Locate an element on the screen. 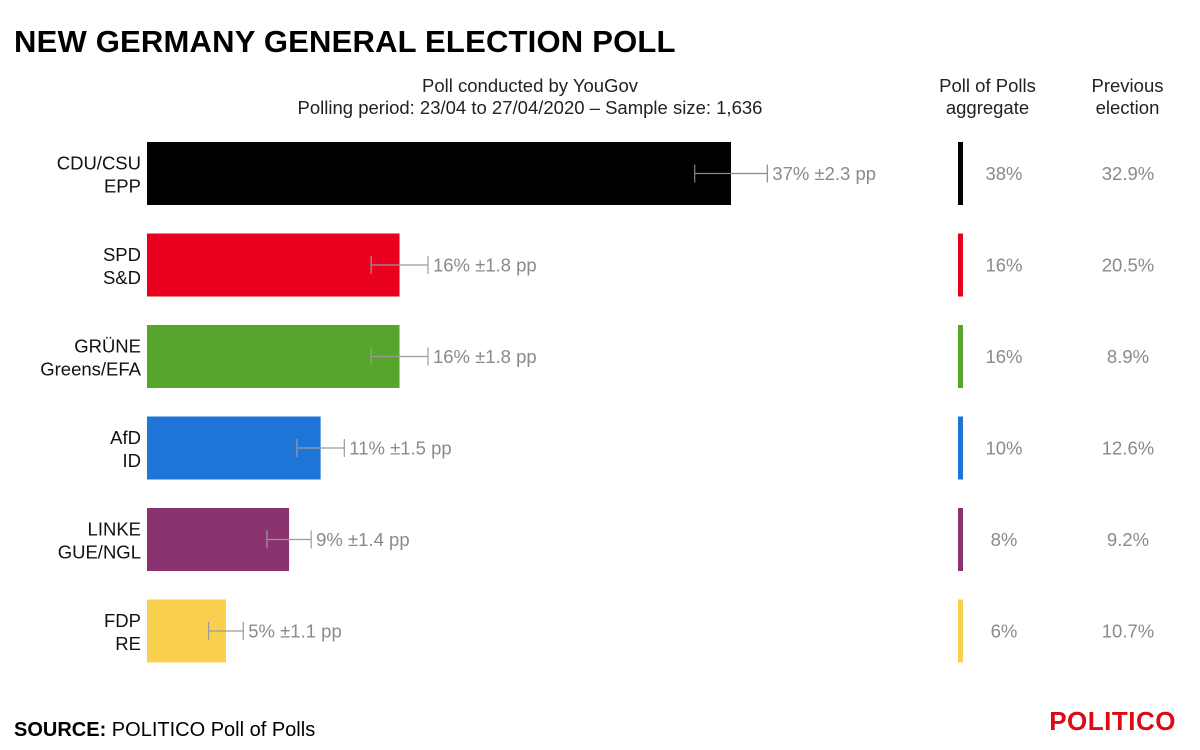 The width and height of the screenshot is (1200, 750). previous-value-2: 8.9% is located at coordinates (1128, 356).